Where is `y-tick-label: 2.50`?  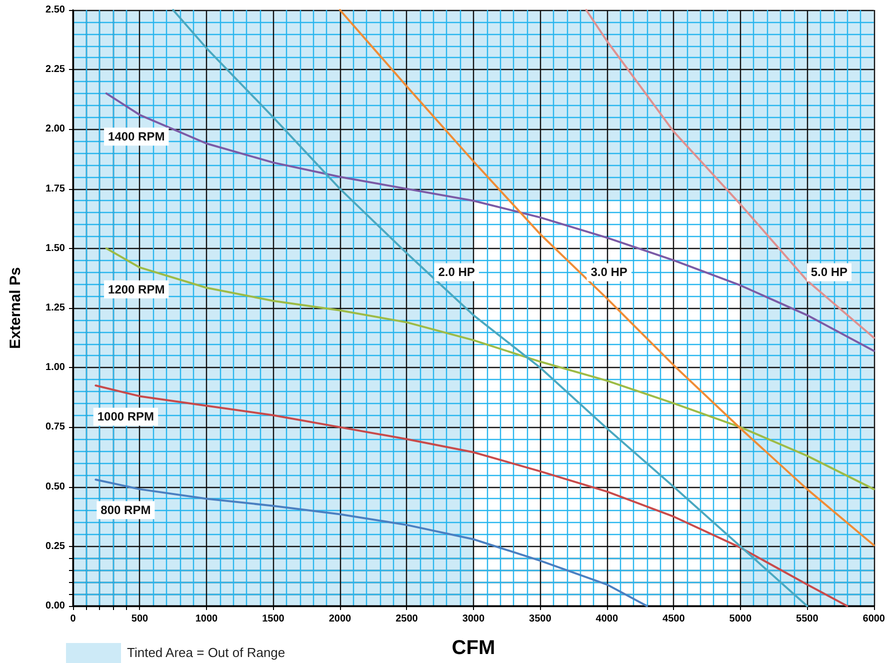
y-tick-label: 2.50 is located at coordinates (56, 10).